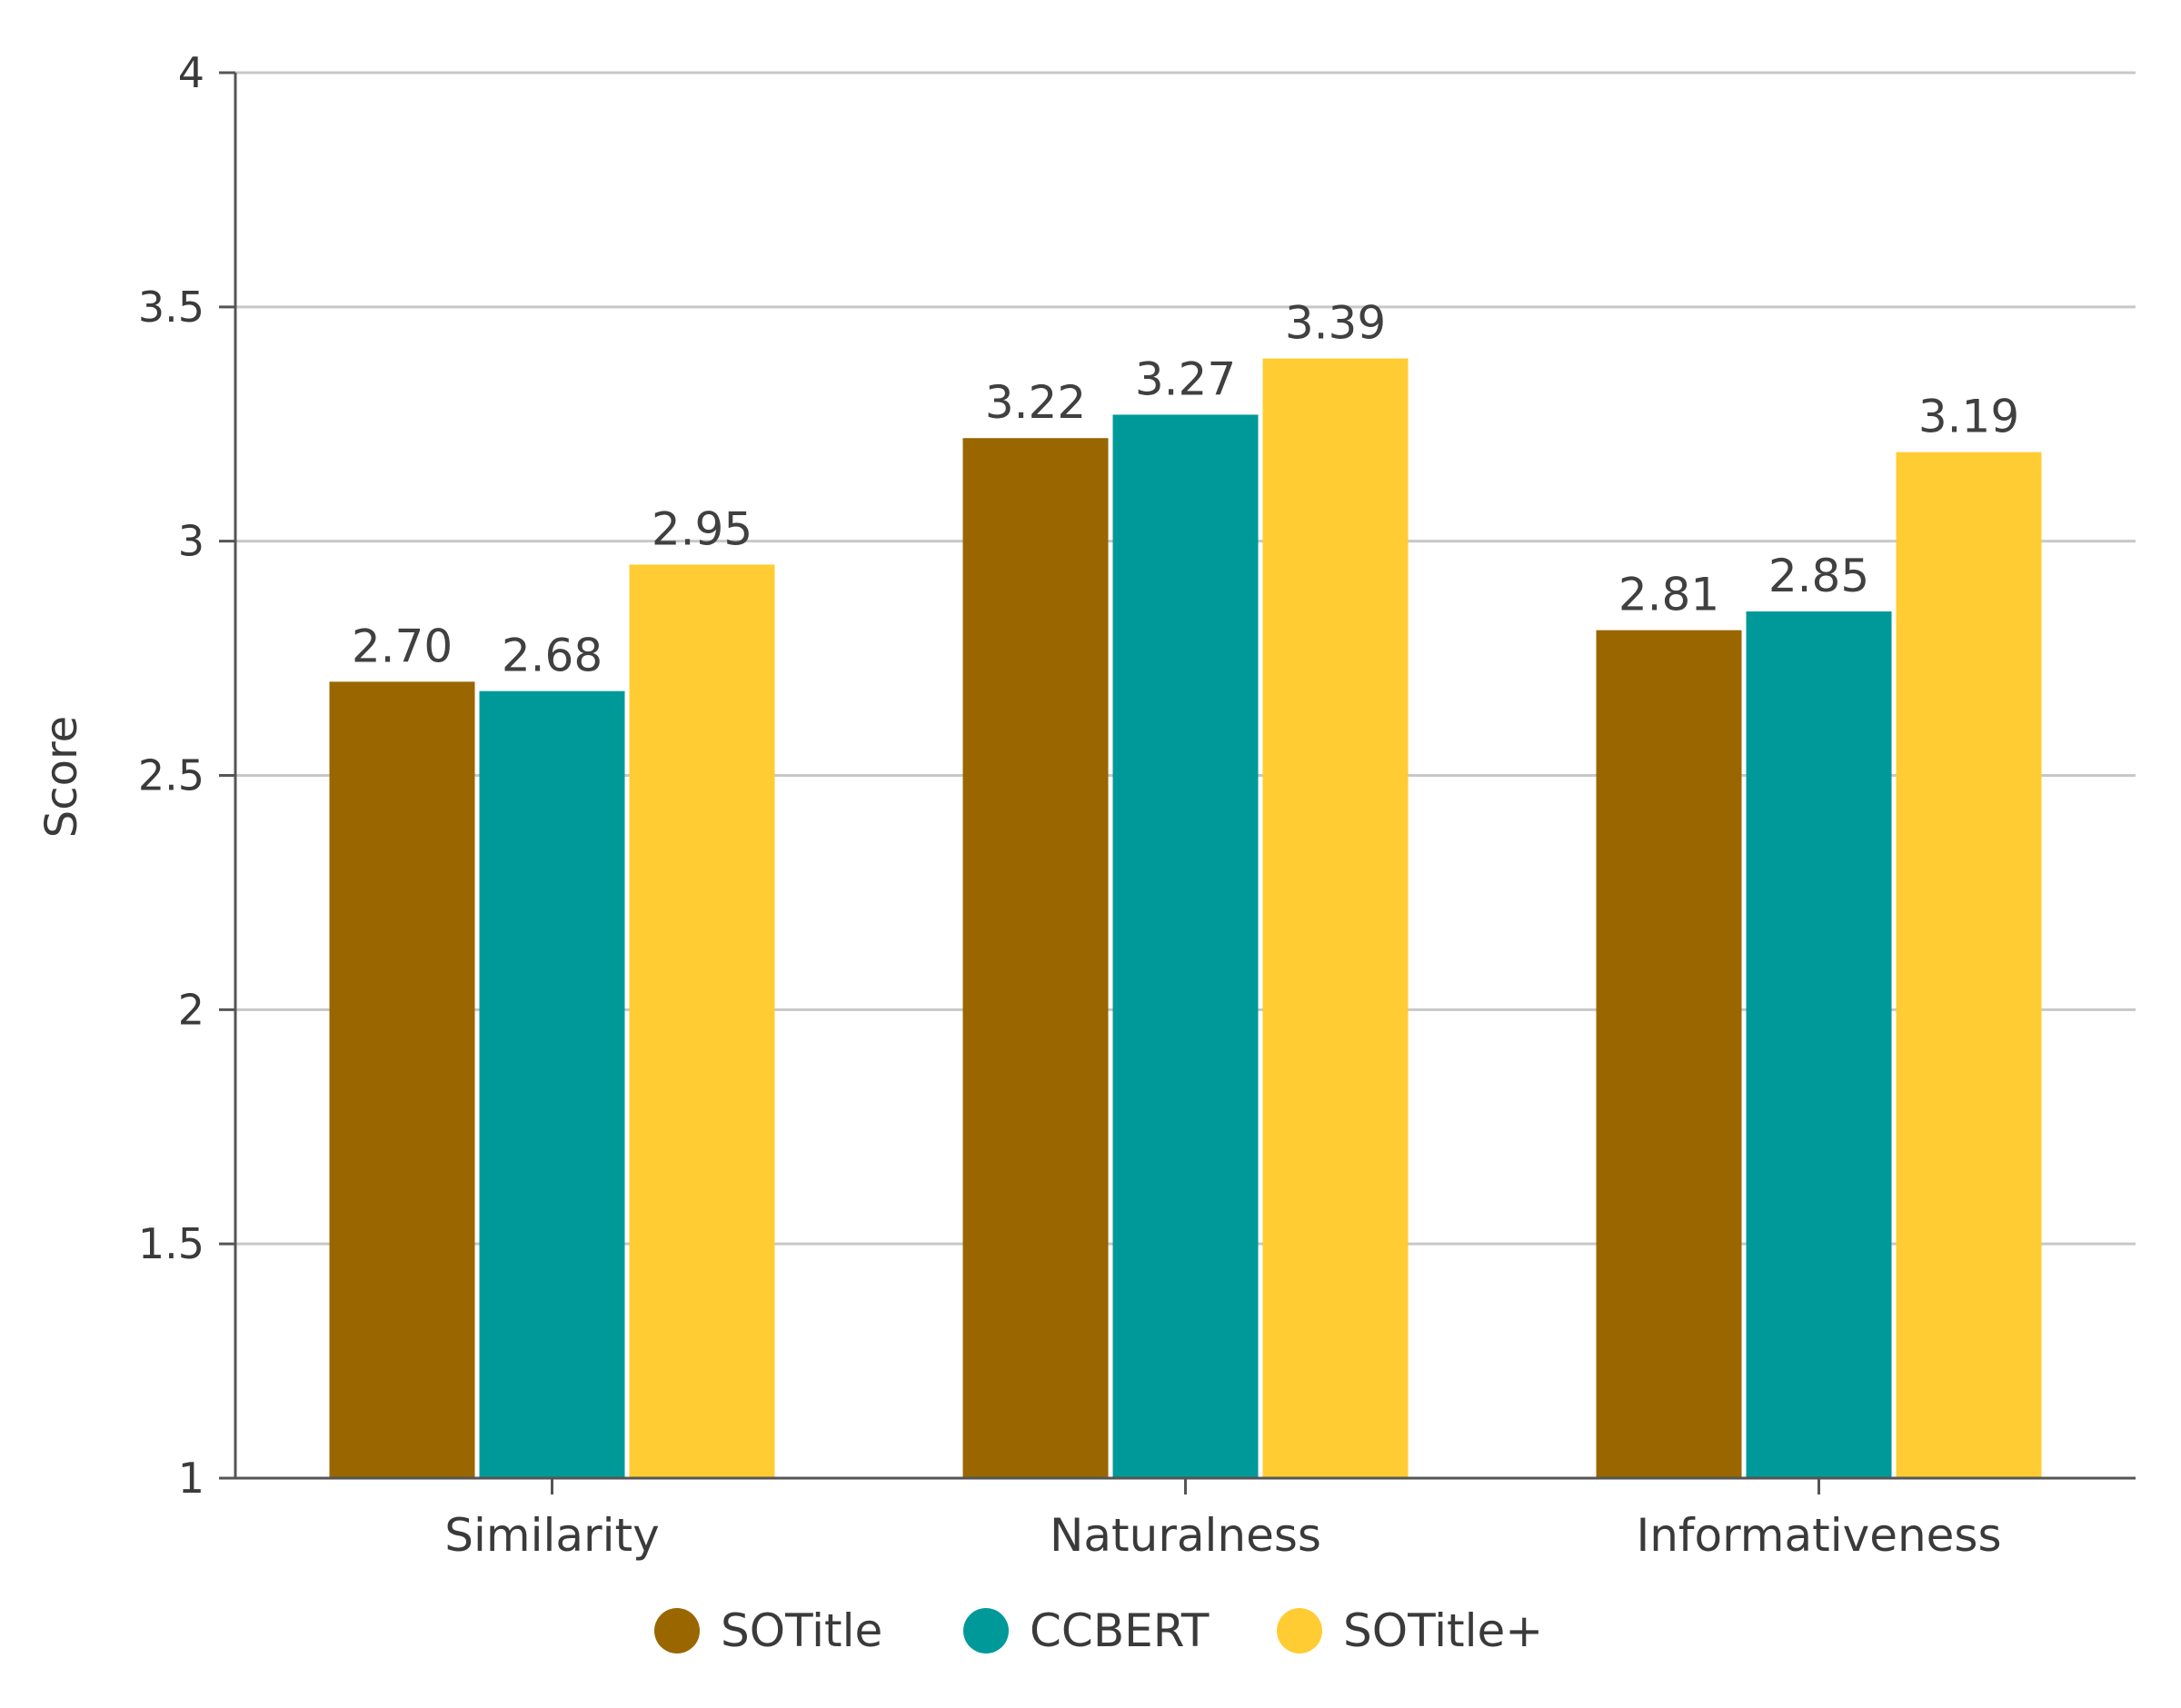  What do you see at coordinates (801, 1630) in the screenshot?
I see `legend-label: SOTitle` at bounding box center [801, 1630].